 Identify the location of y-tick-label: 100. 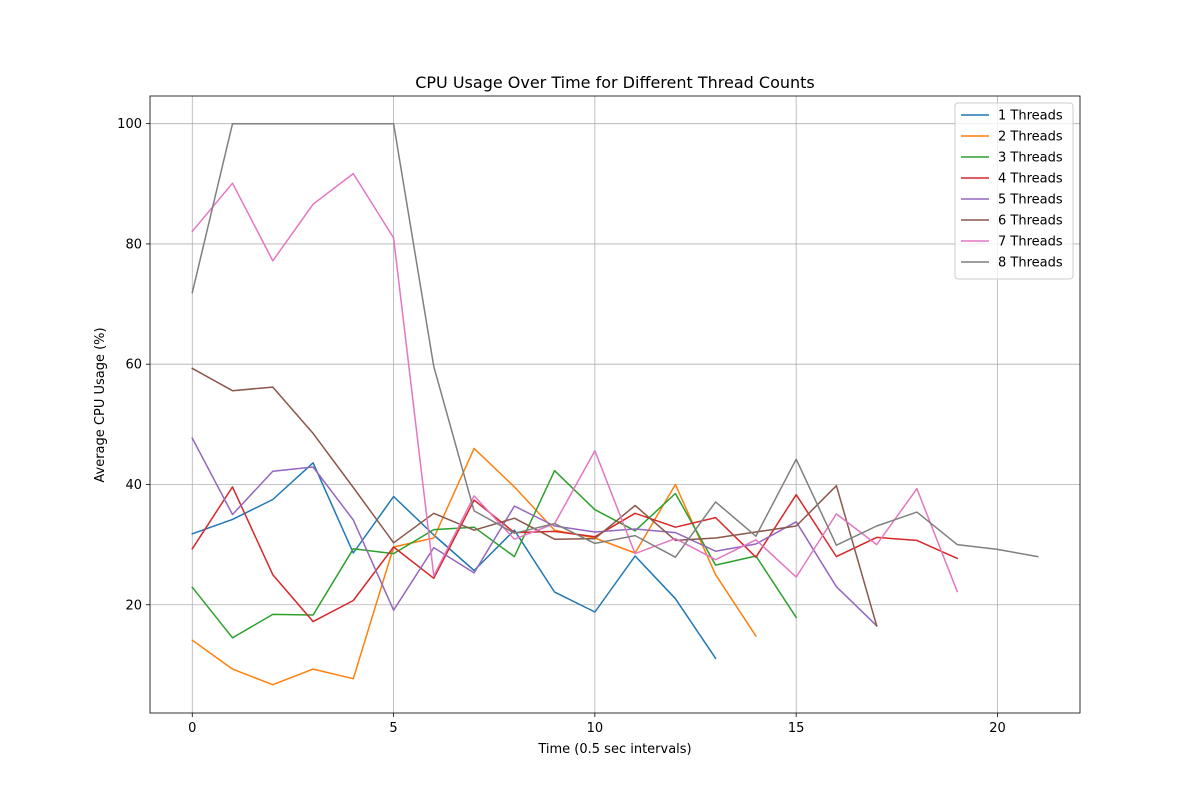
(129, 124).